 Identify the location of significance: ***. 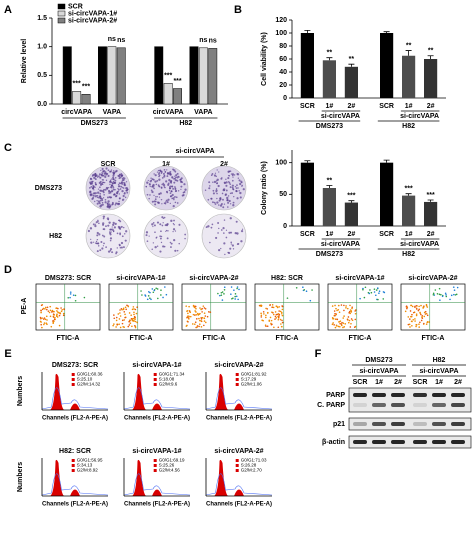
(431, 195).